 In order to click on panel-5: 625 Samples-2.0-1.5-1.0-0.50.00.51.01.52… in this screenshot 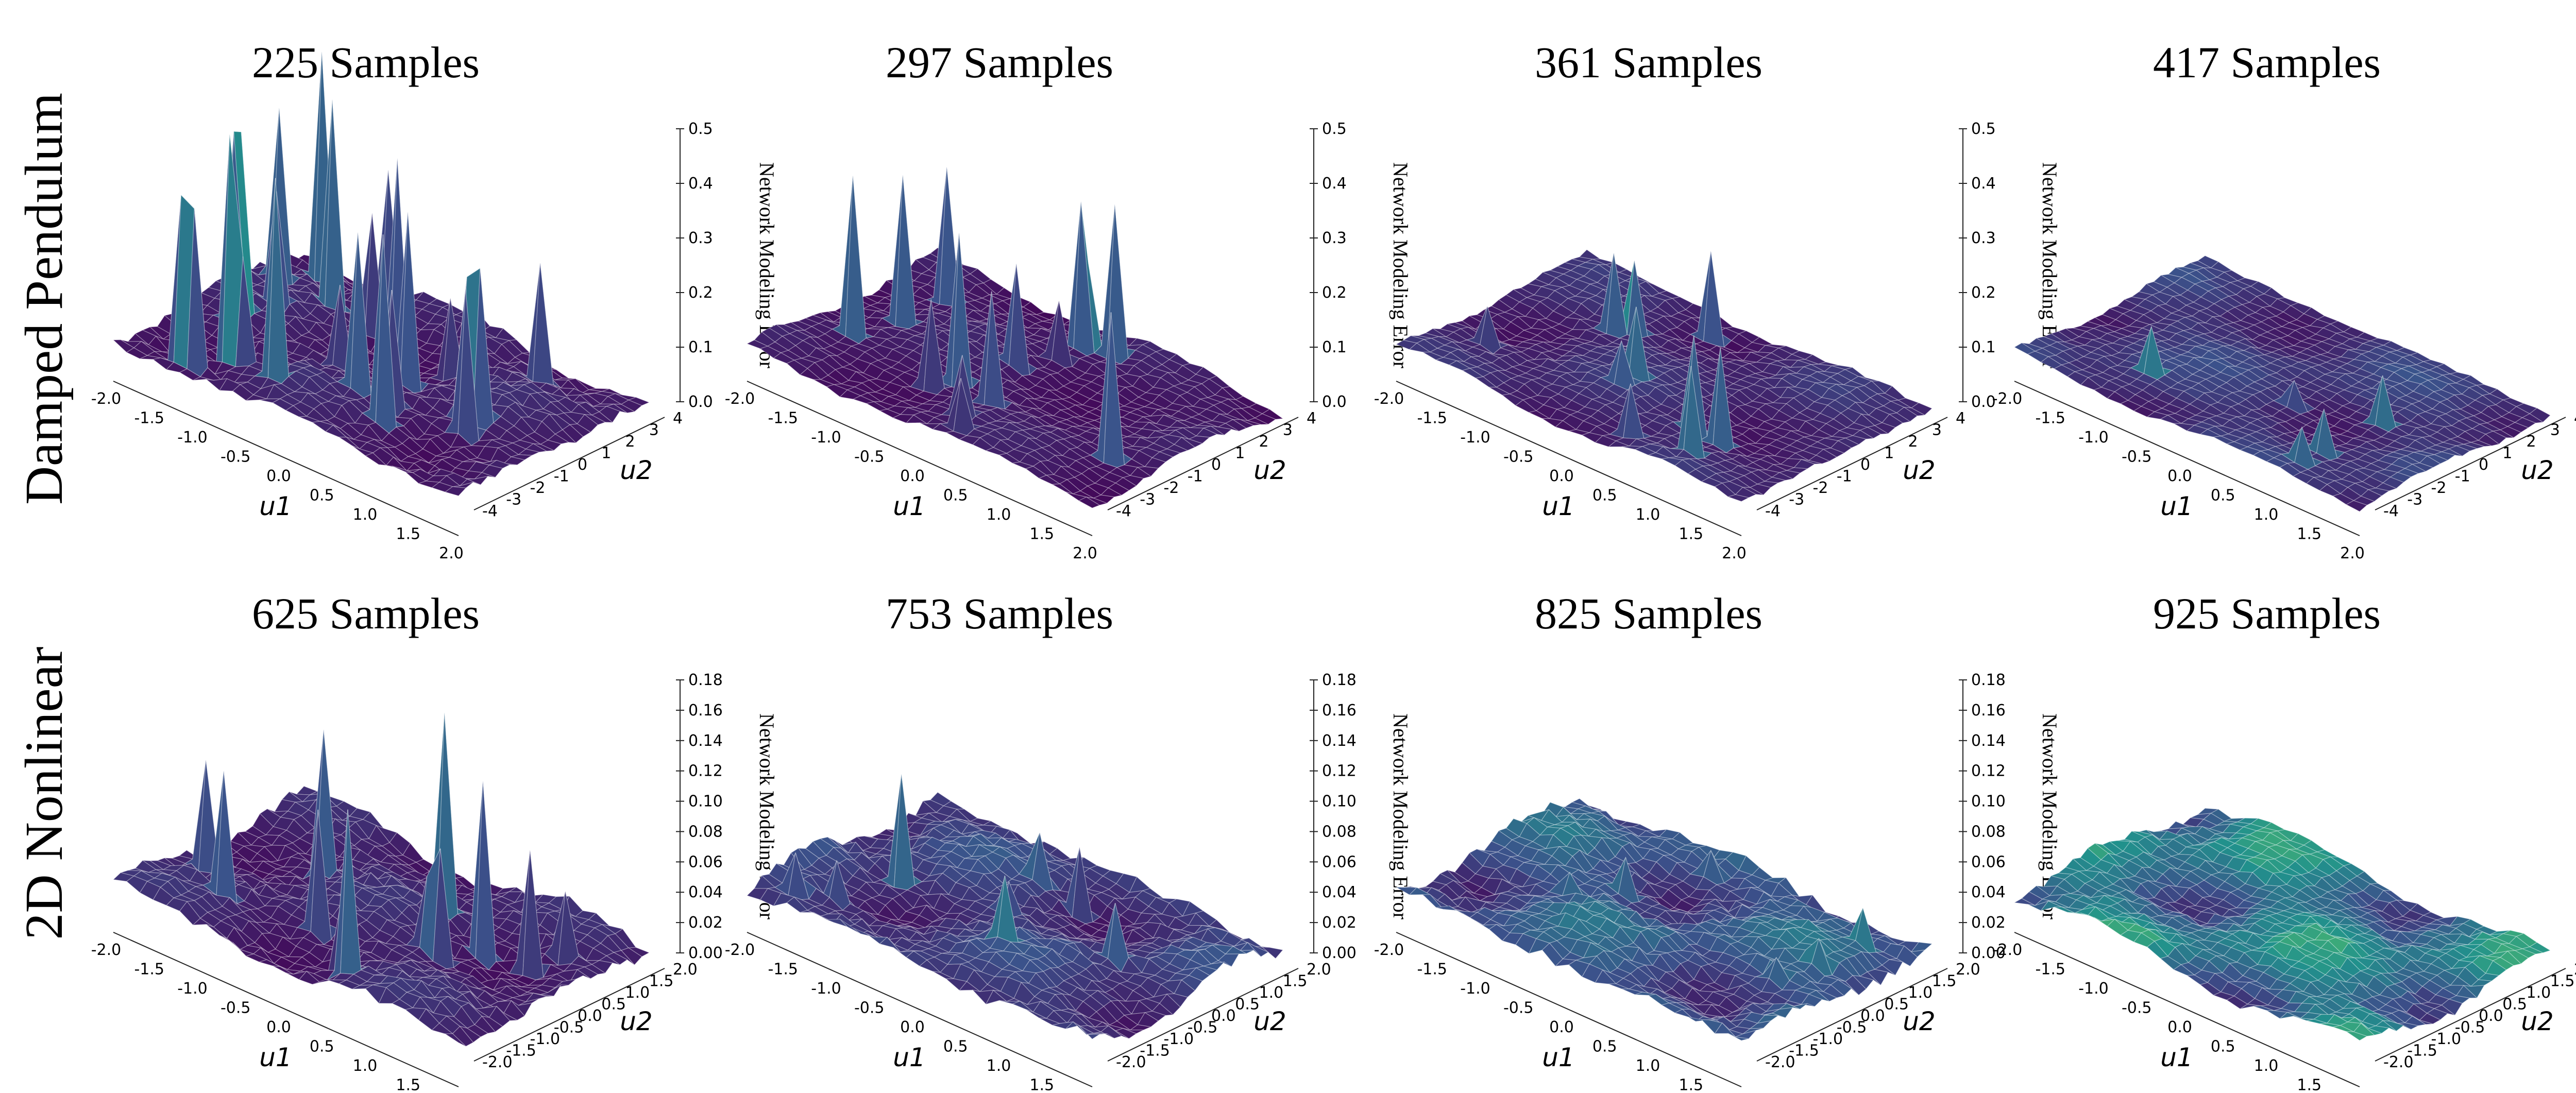, I will do `click(434, 841)`.